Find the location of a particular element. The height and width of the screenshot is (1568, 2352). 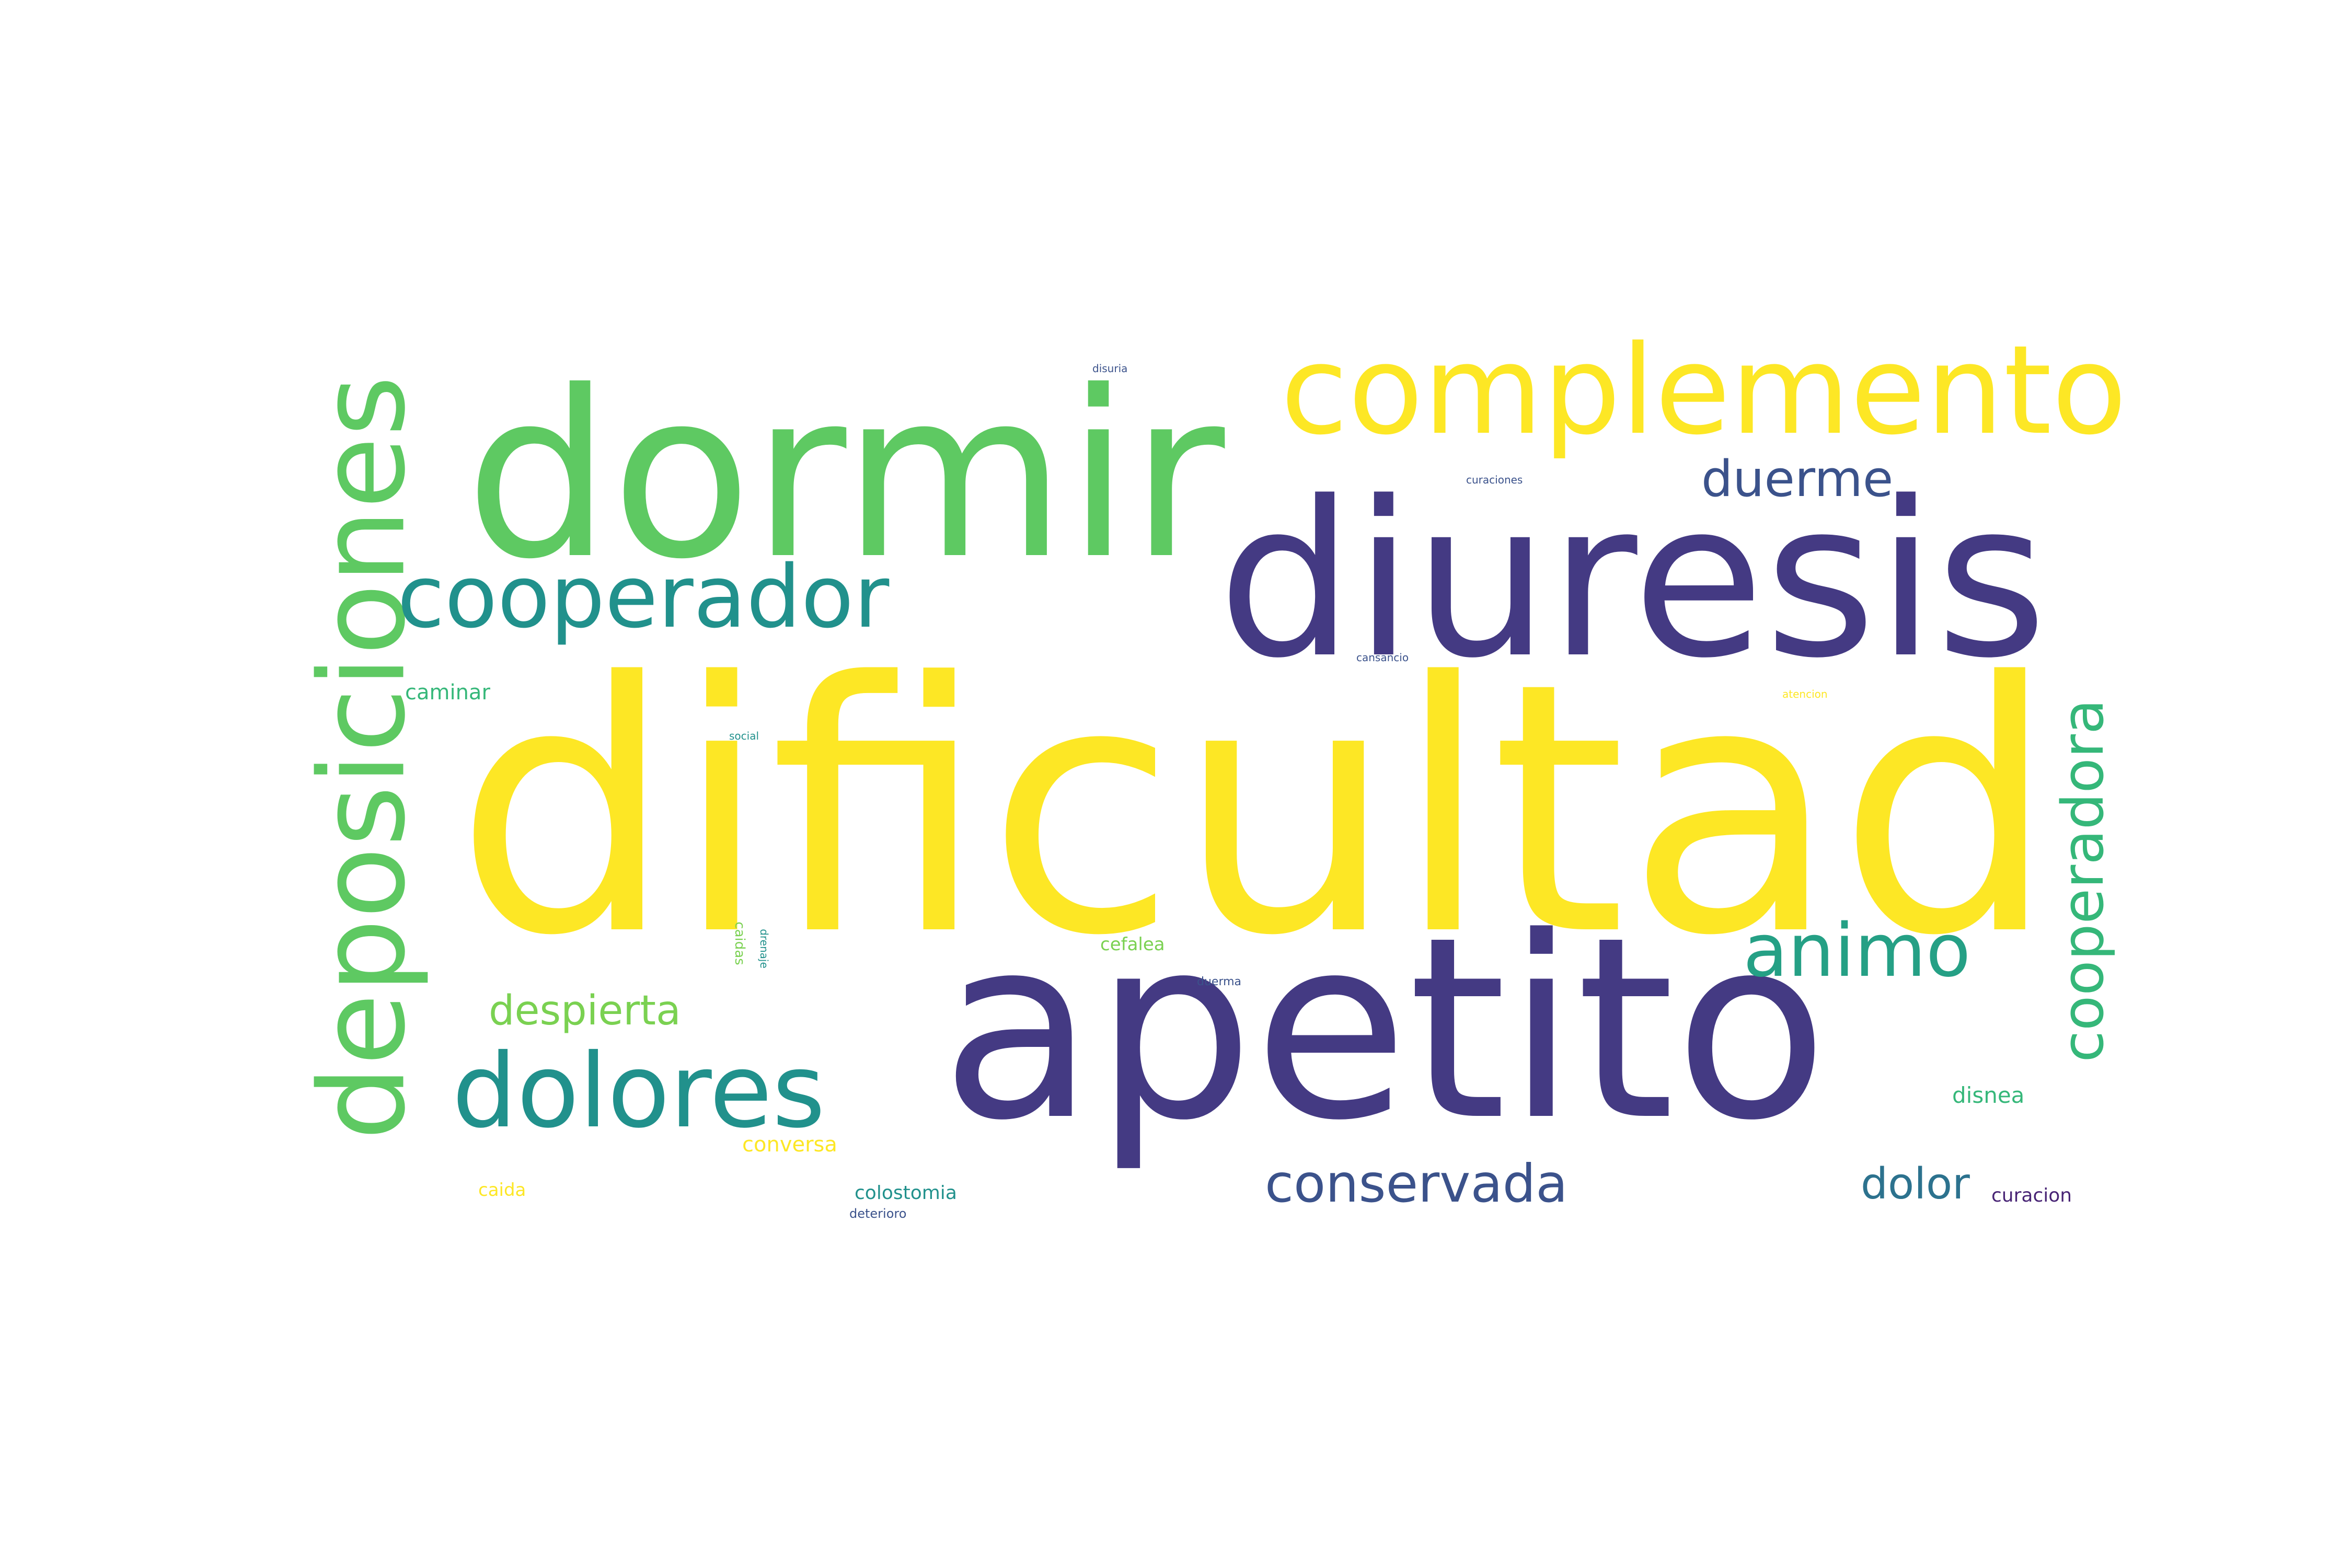

word-curaciones: curaciones is located at coordinates (1494, 480).